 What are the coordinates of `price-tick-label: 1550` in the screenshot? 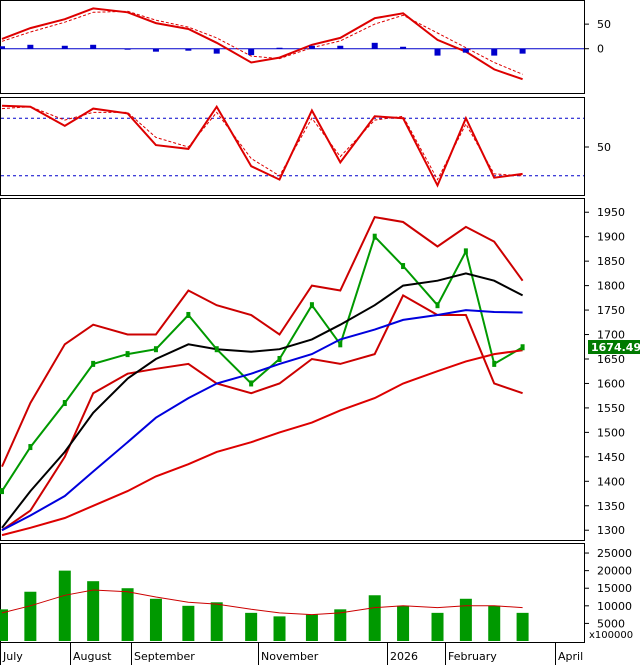 It's located at (611, 408).